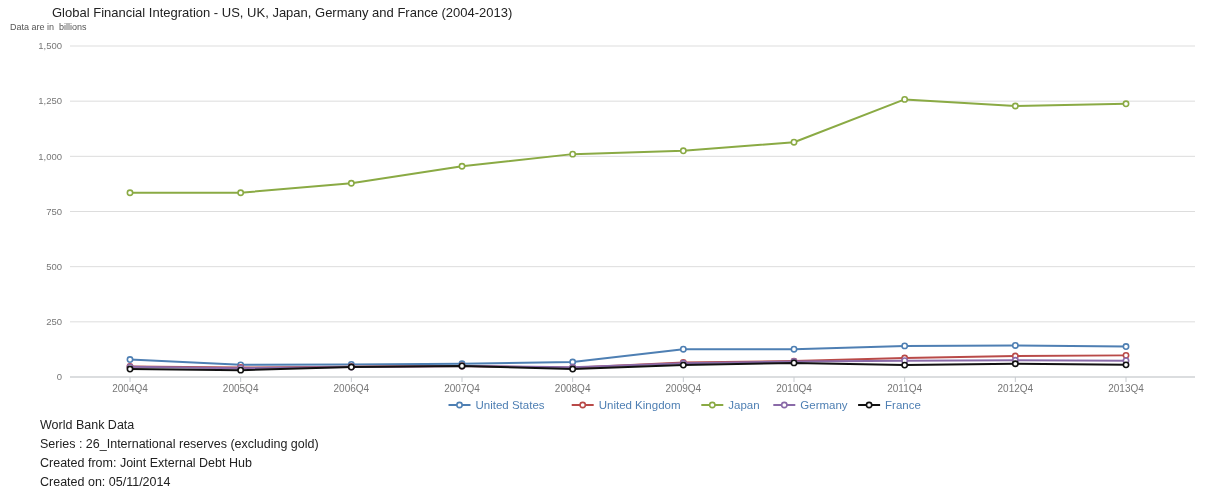 Image resolution: width=1209 pixels, height=486 pixels. I want to click on x-tick-label: 2012Q4, so click(1015, 388).